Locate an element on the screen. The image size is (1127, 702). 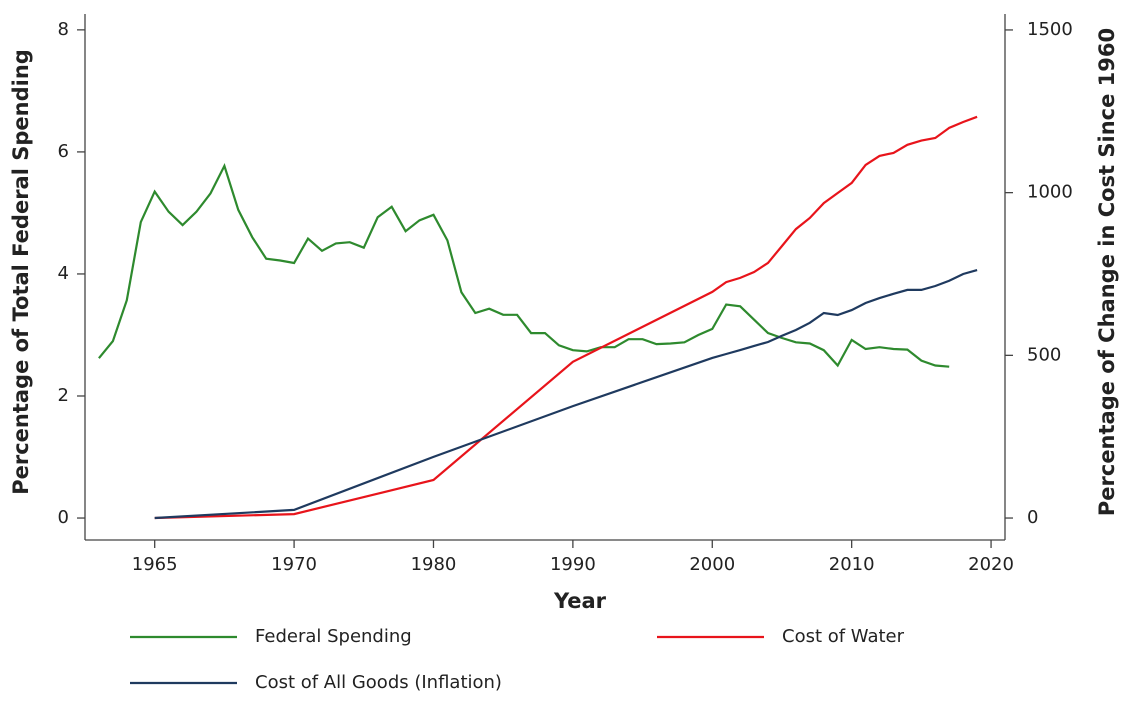
x-tick-label: 1965 is located at coordinates (155, 564).